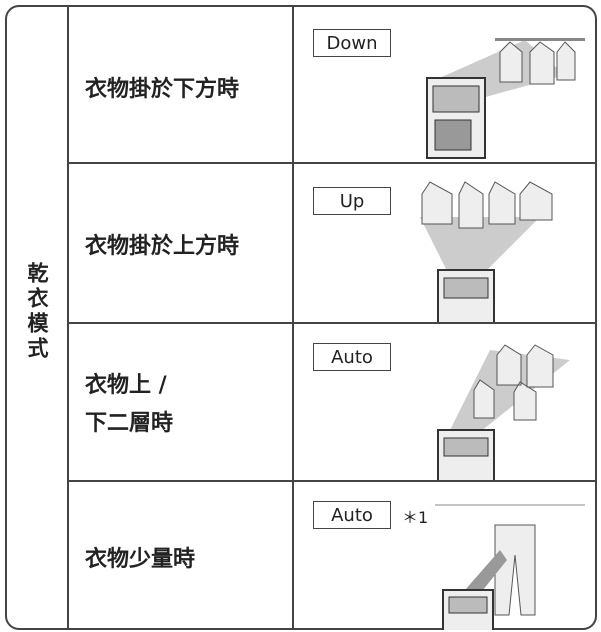 The height and width of the screenshot is (632, 601). What do you see at coordinates (126, 385) in the screenshot?
I see `row-label: 衣物上 /` at bounding box center [126, 385].